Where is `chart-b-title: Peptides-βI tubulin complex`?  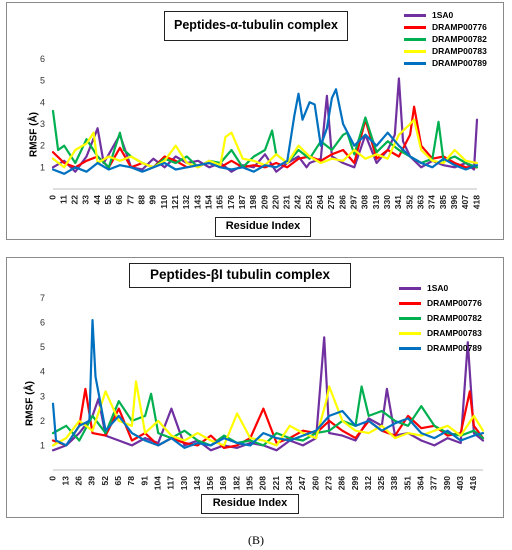
chart-b-title: Peptides-βI tubulin complex is located at coordinates (240, 275).